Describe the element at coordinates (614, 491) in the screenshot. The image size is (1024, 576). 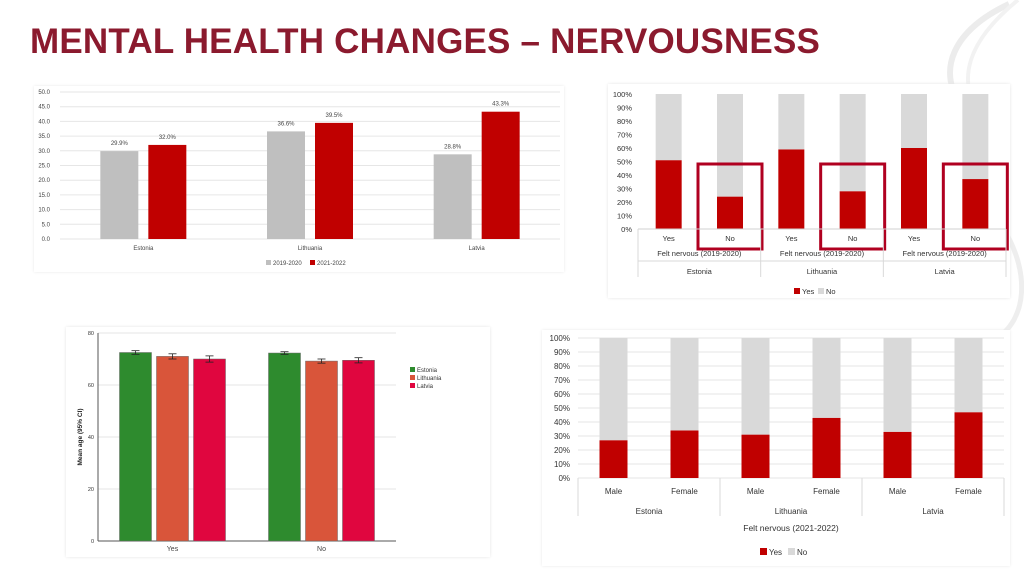
I see `x-tick-label: Male` at that location.